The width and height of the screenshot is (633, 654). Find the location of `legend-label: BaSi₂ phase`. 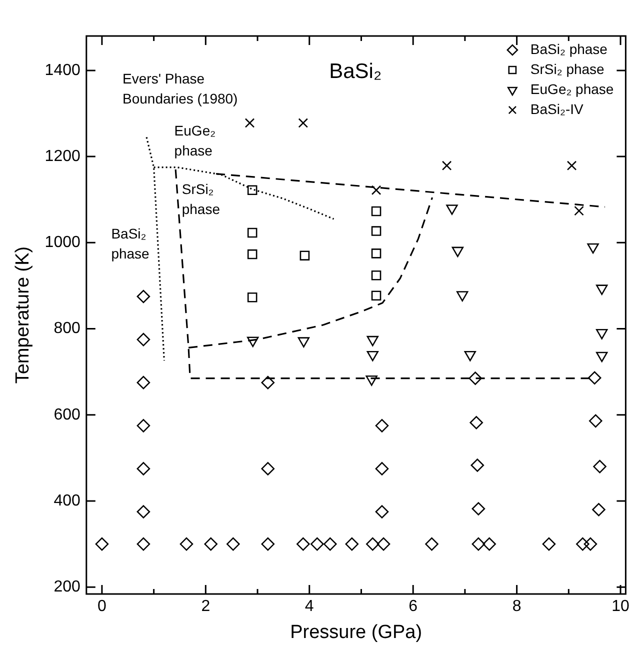

legend-label: BaSi₂ phase is located at coordinates (569, 48).